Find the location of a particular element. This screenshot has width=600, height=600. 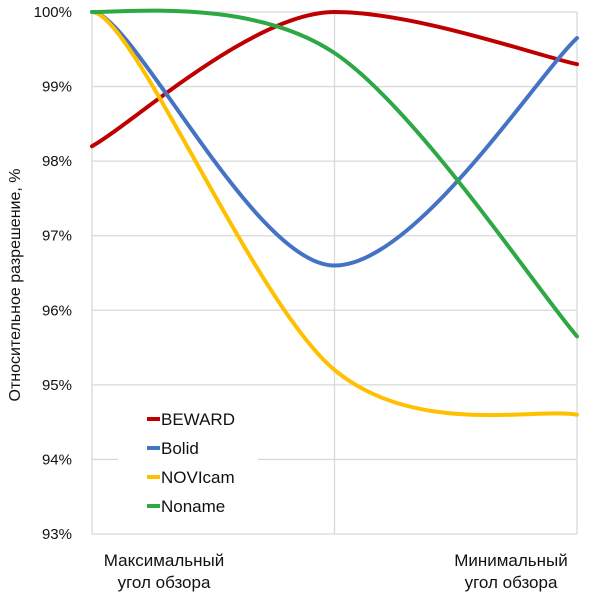

y-tick-label: 94% is located at coordinates (57, 459).